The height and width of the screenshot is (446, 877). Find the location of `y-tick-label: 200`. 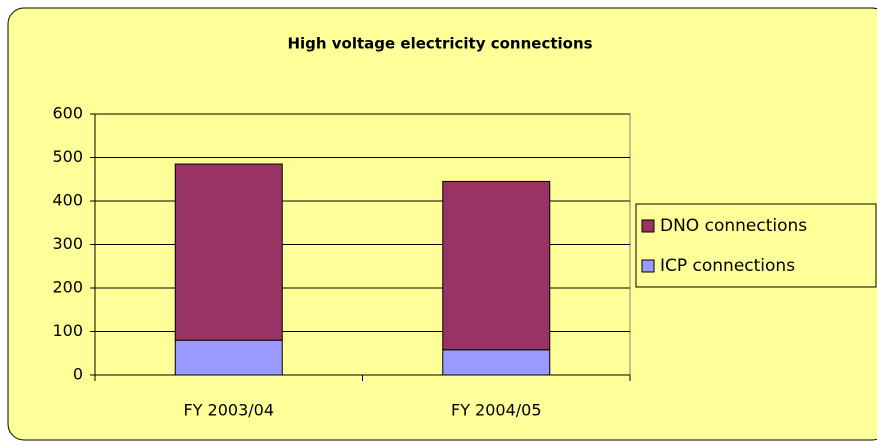

y-tick-label: 200 is located at coordinates (67, 287).